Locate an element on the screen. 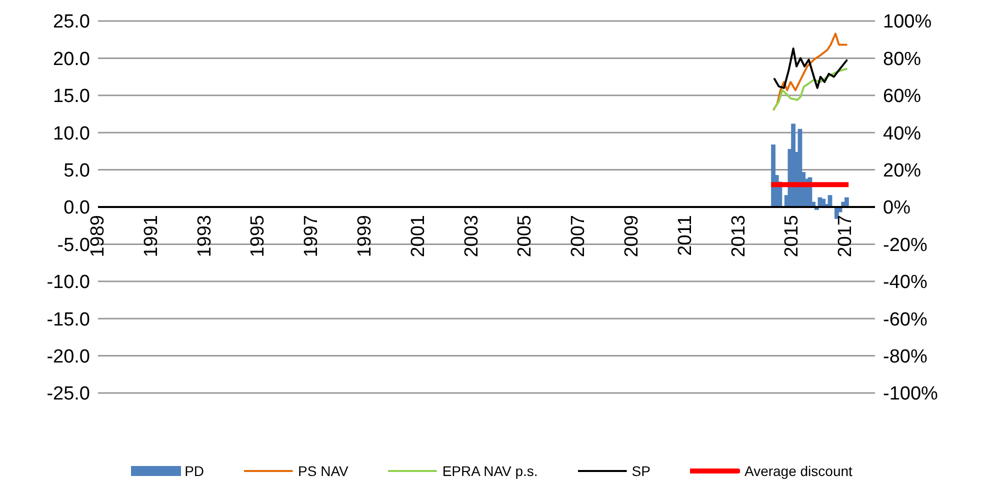 The height and width of the screenshot is (480, 993). y2-tick-label: 20% is located at coordinates (902, 171).